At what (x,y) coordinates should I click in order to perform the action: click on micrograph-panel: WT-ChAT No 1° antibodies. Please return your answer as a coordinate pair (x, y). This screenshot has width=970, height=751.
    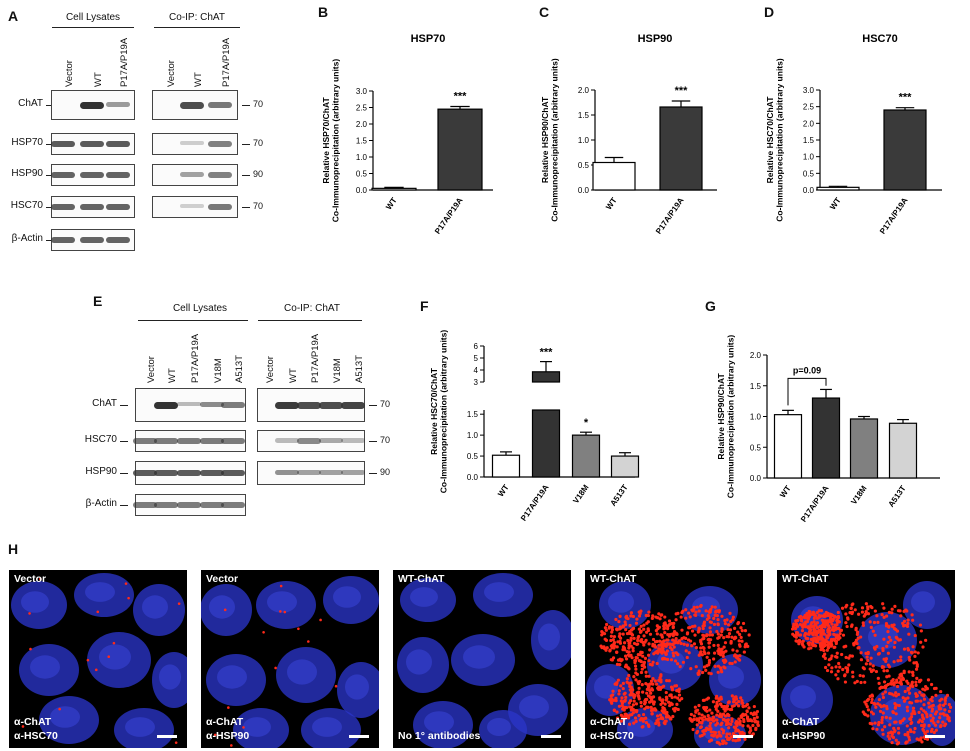
    Looking at the image, I should click on (482, 659).